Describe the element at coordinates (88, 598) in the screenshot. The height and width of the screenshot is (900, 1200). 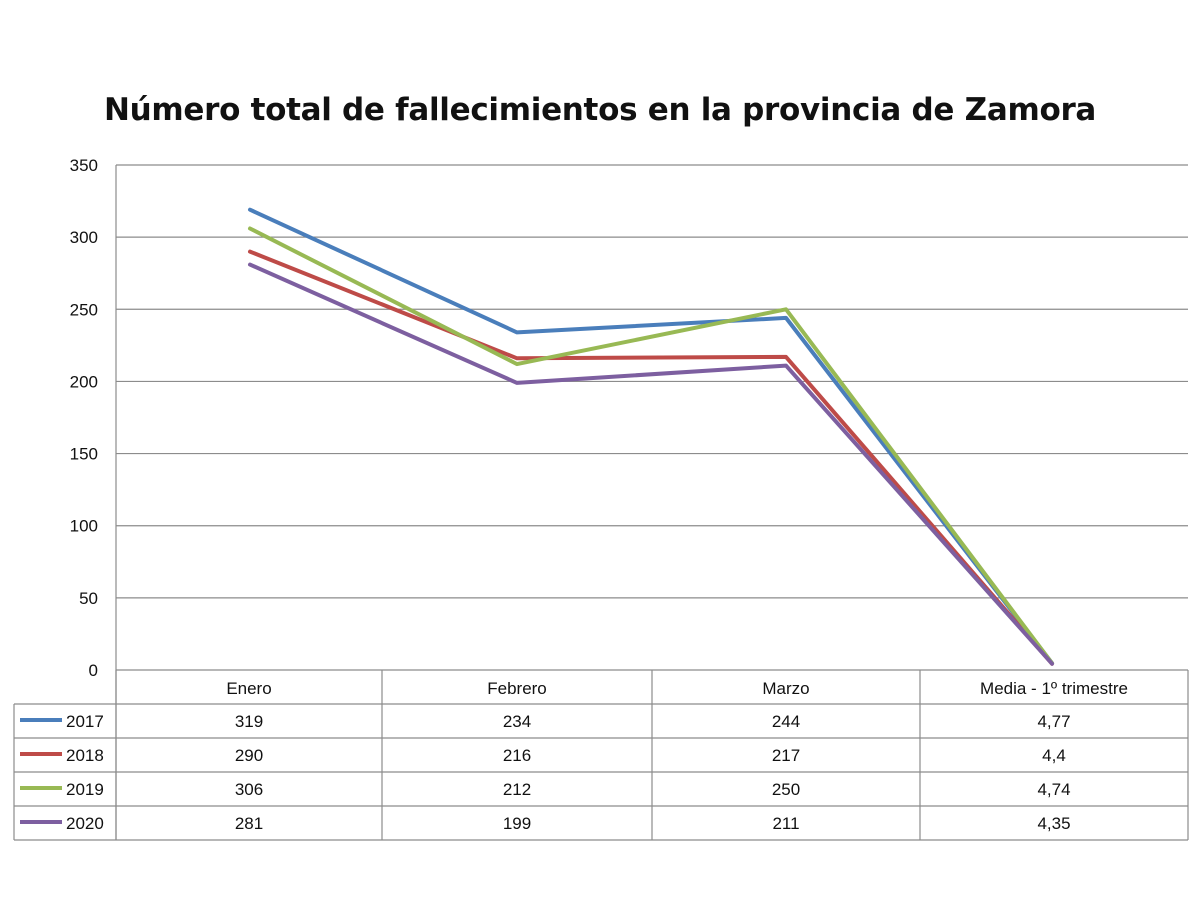
I see `y-tick-label: 50` at that location.